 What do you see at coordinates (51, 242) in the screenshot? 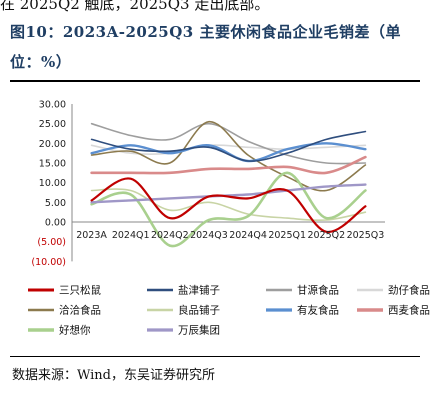
I see `y-tick-label: (5.00)` at bounding box center [51, 242].